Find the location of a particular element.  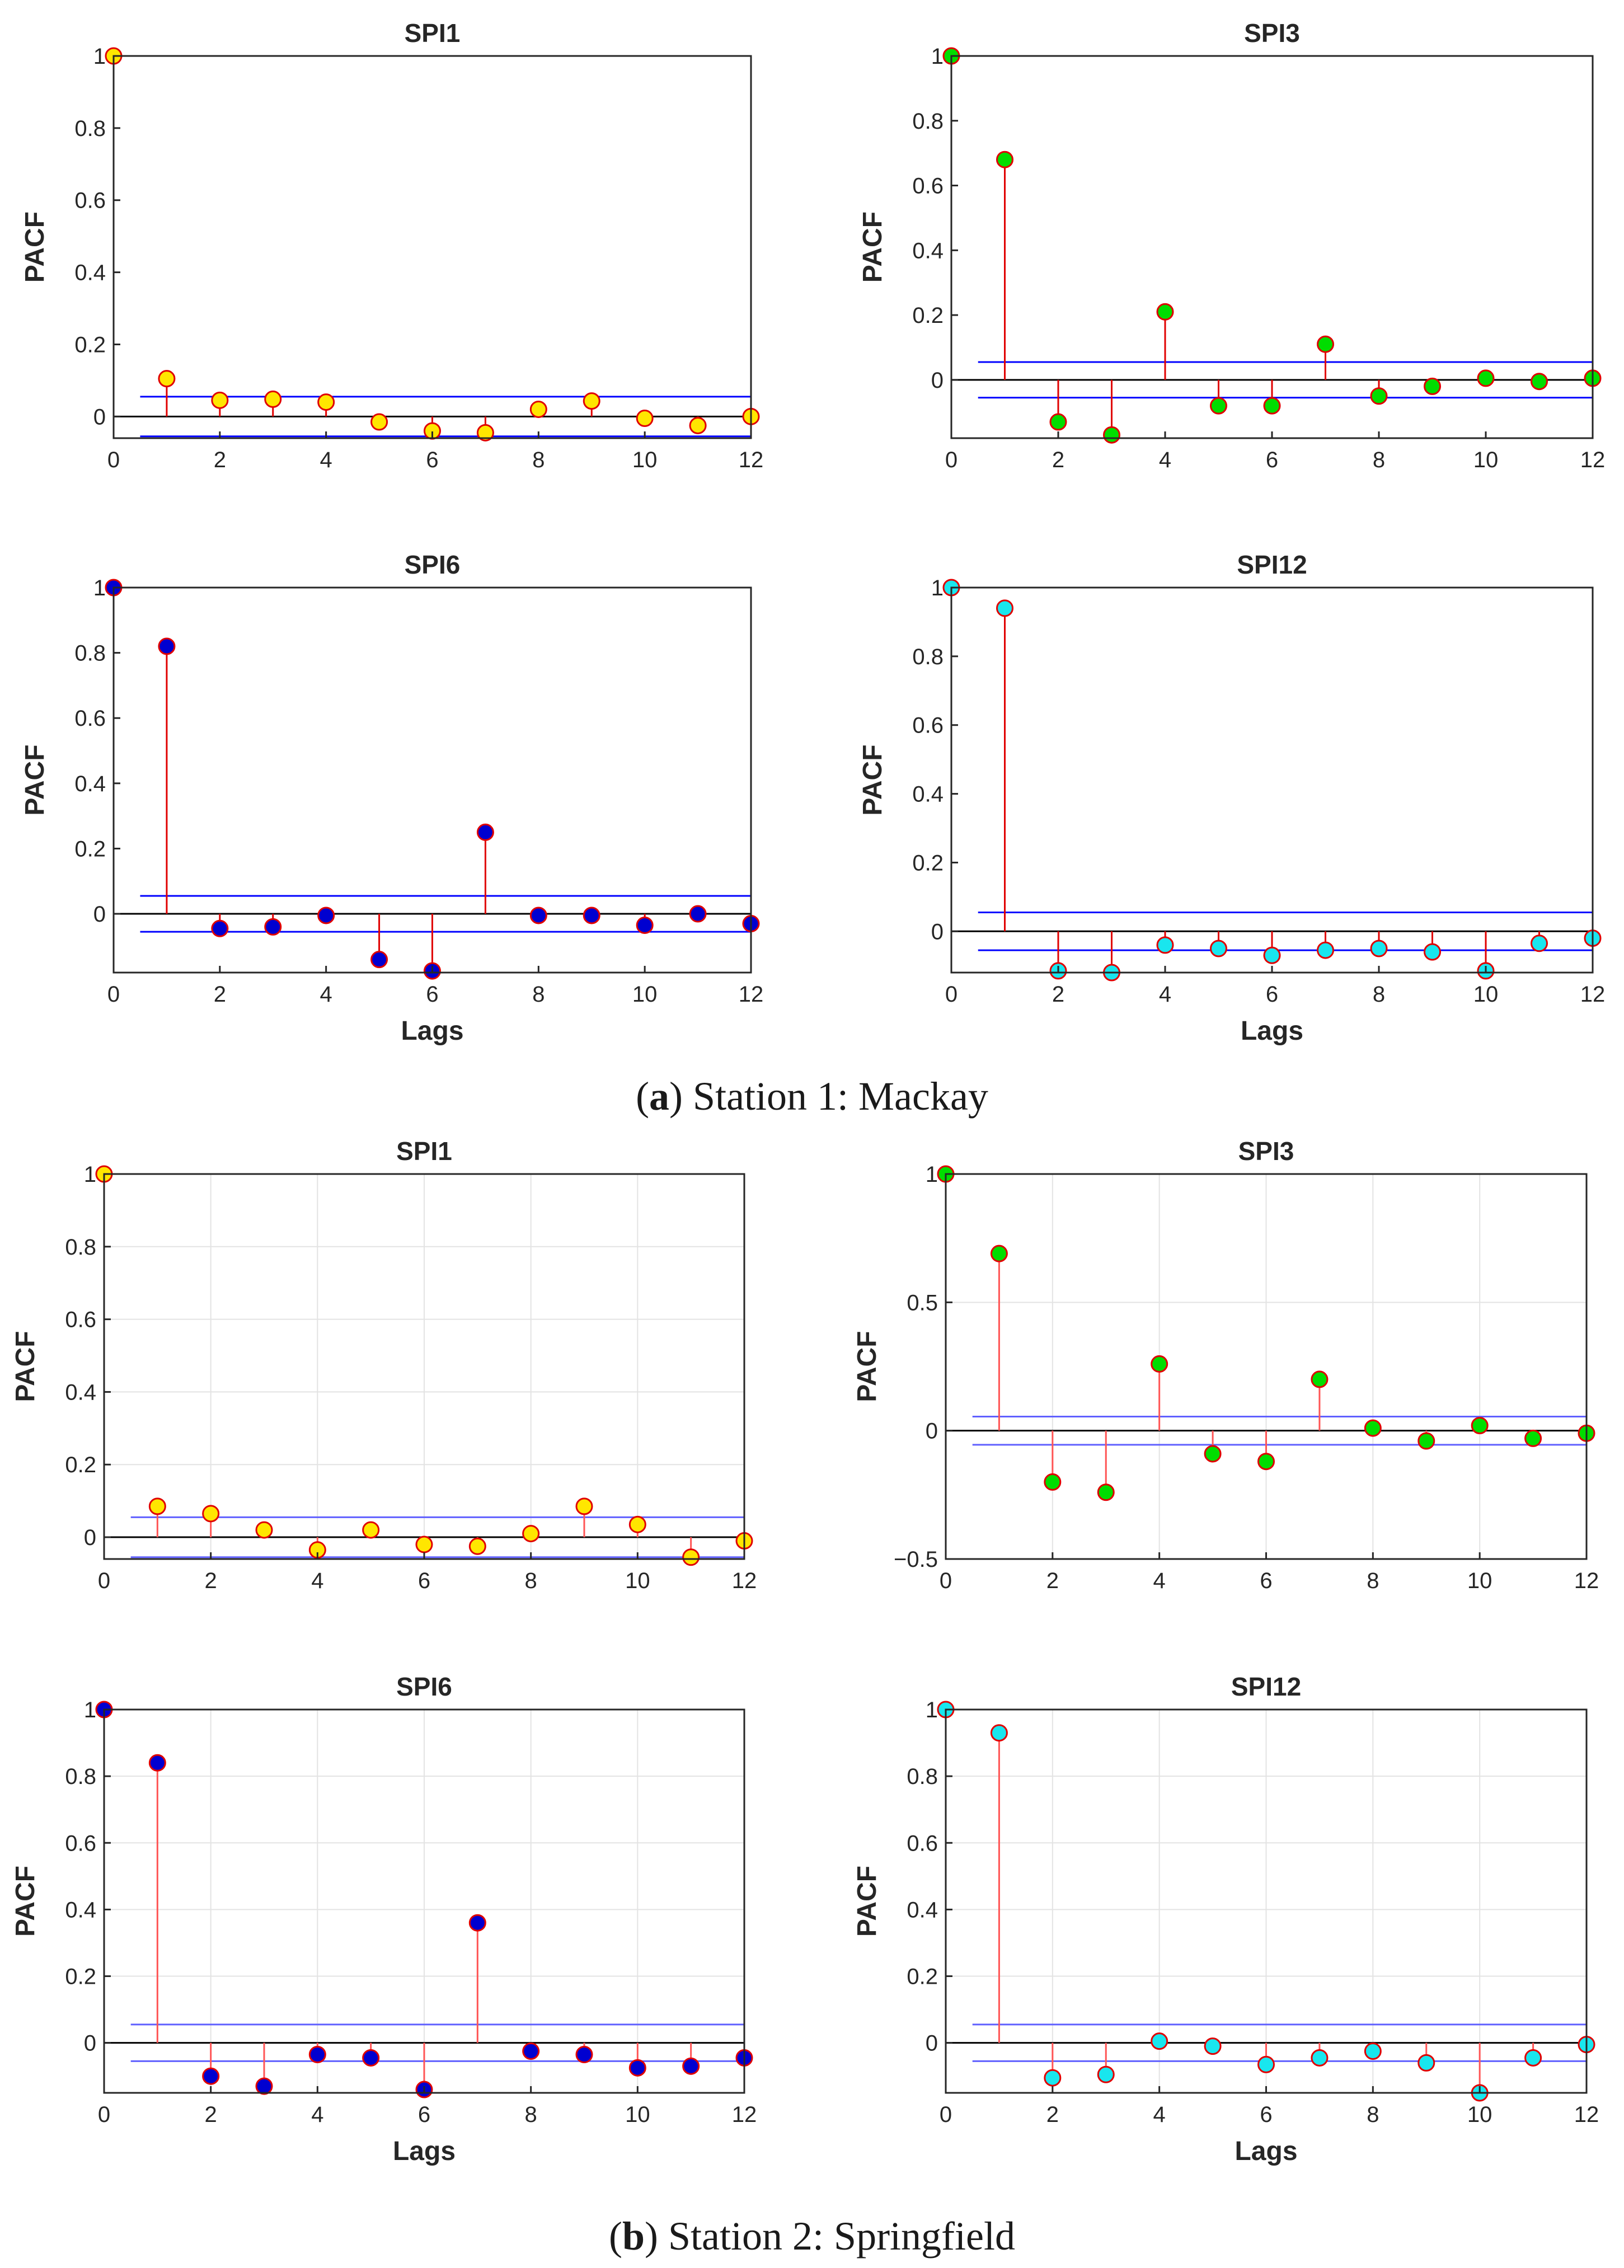

chart-title: SPI12 is located at coordinates (1272, 564).